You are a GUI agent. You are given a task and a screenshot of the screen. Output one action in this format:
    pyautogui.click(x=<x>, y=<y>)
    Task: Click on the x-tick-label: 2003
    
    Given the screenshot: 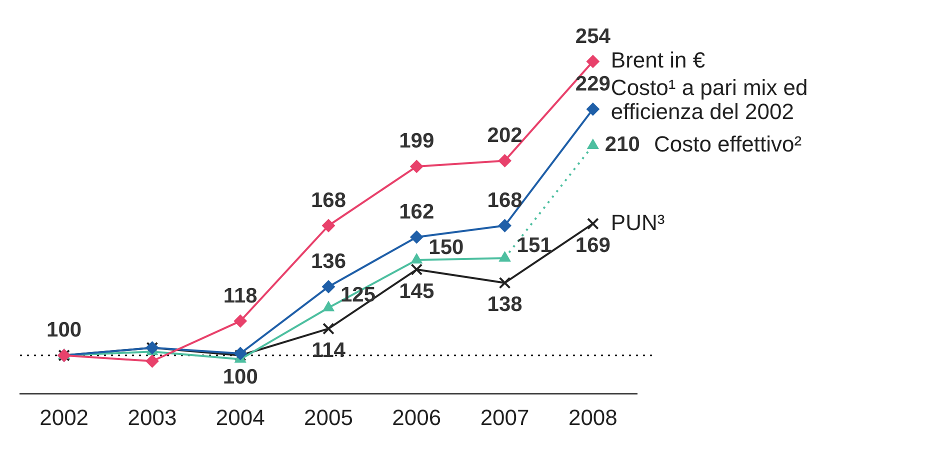 What is the action you would take?
    pyautogui.click(x=152, y=417)
    